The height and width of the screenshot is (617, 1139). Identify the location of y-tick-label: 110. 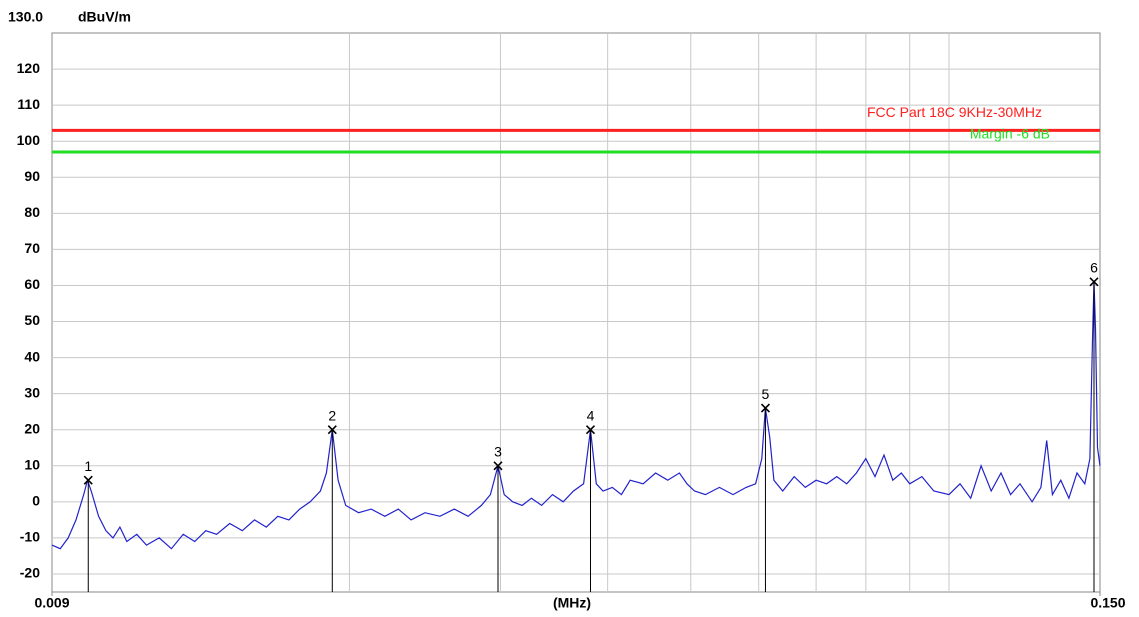
(28, 104).